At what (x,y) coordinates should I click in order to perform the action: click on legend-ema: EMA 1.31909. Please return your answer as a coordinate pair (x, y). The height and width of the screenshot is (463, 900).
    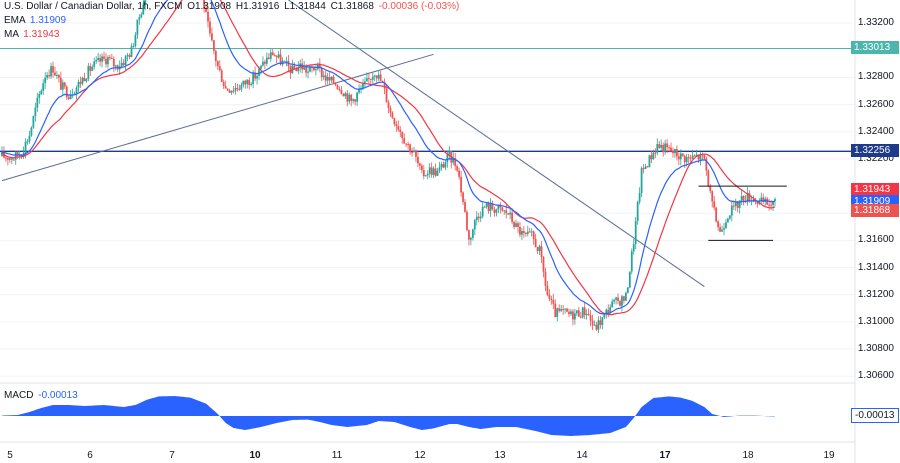
    Looking at the image, I should click on (35, 20).